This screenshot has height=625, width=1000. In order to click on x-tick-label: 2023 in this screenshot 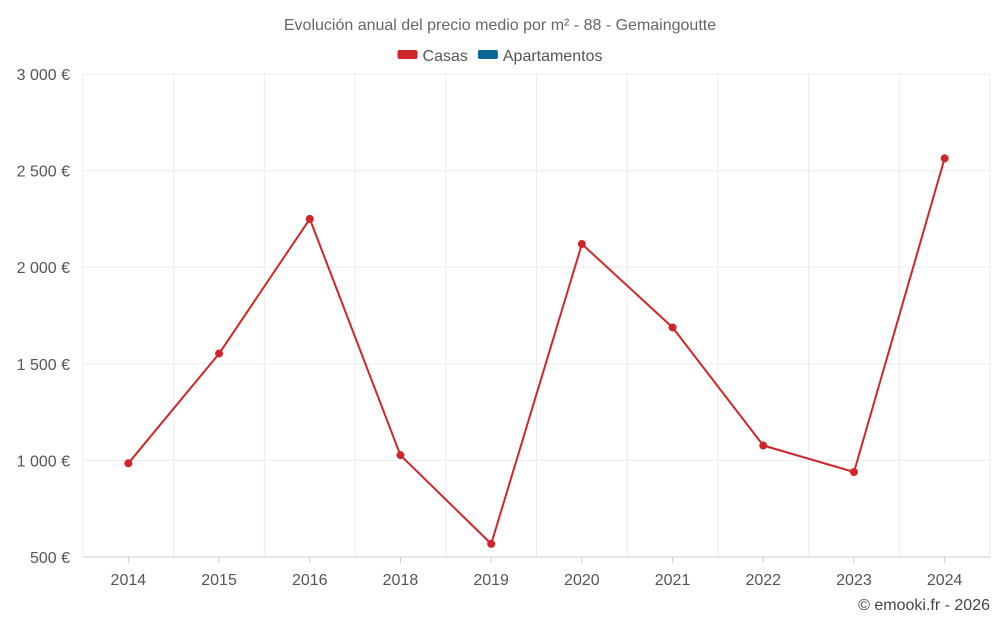, I will do `click(854, 580)`.